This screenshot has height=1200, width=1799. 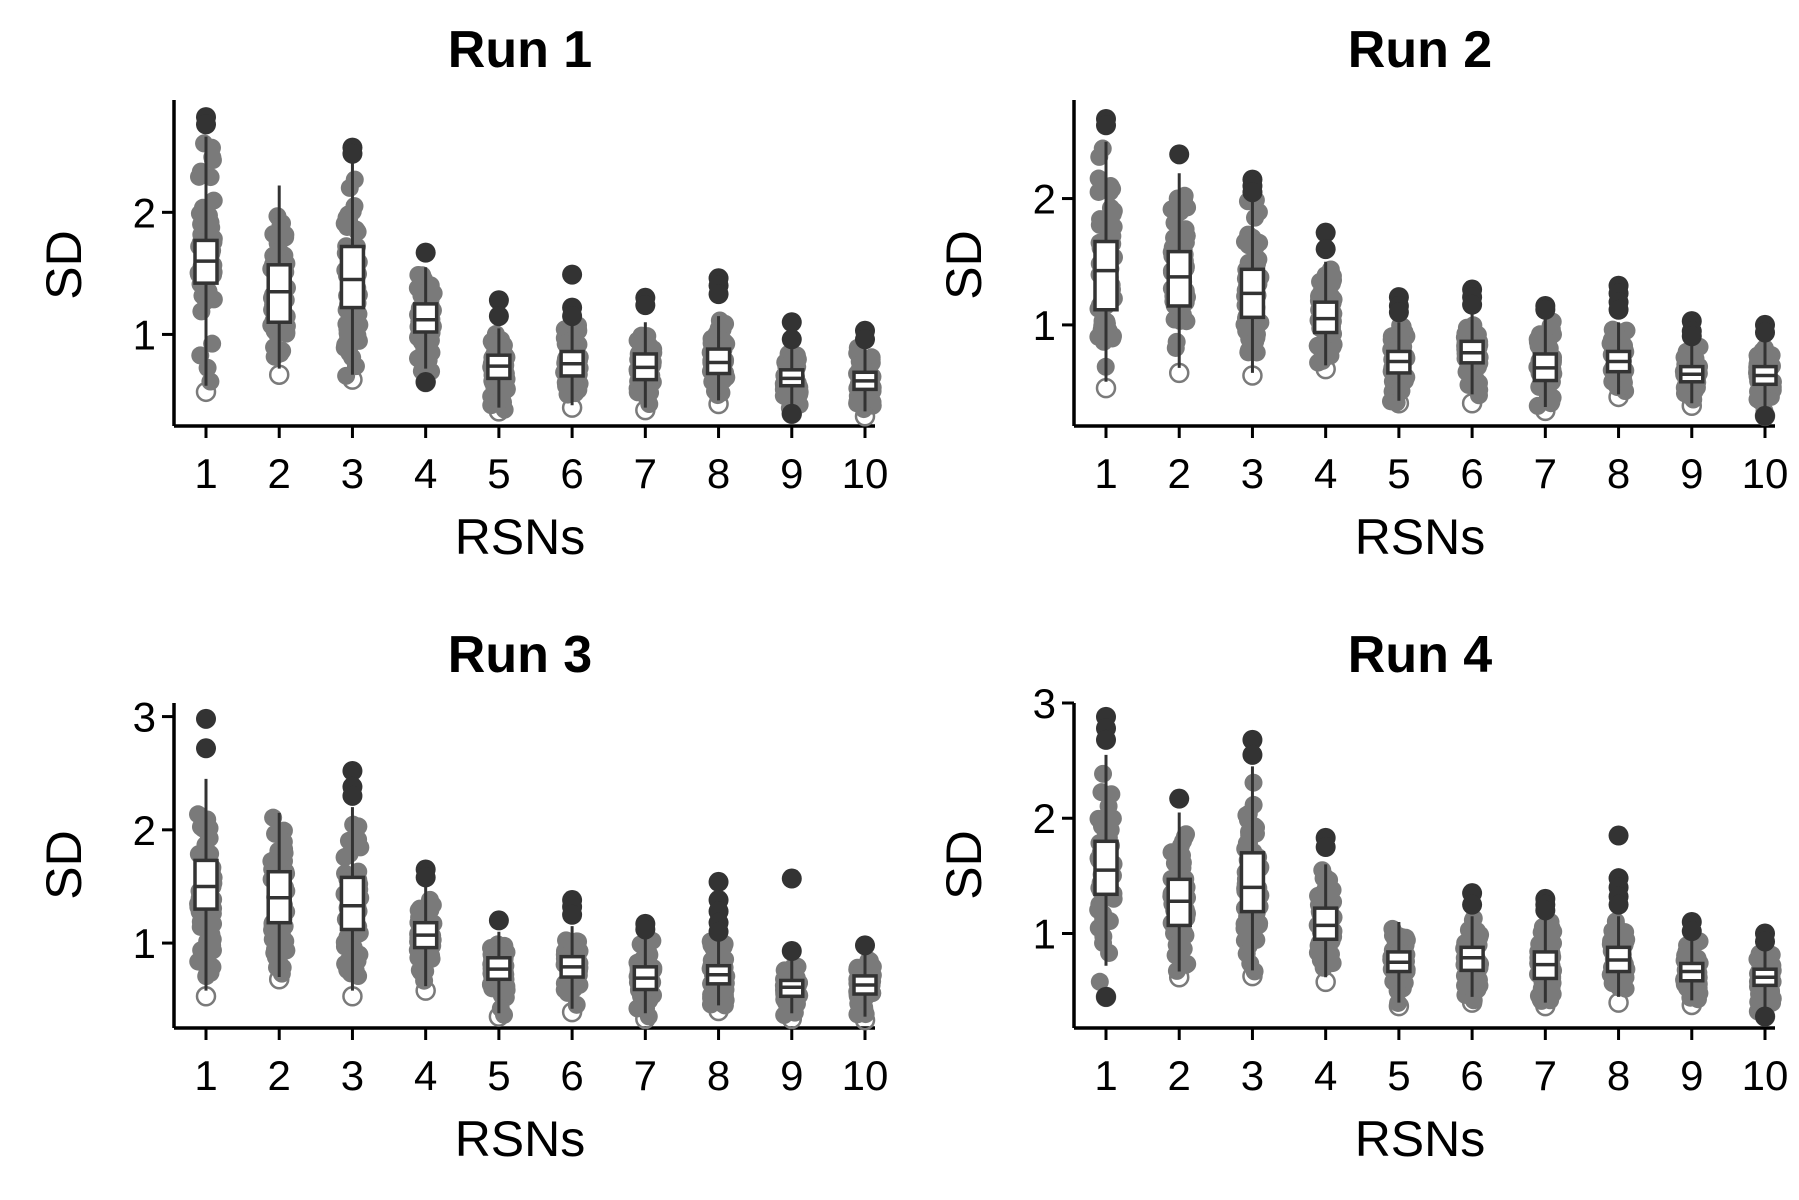 I want to click on x-tick-label: 10, so click(x=865, y=473).